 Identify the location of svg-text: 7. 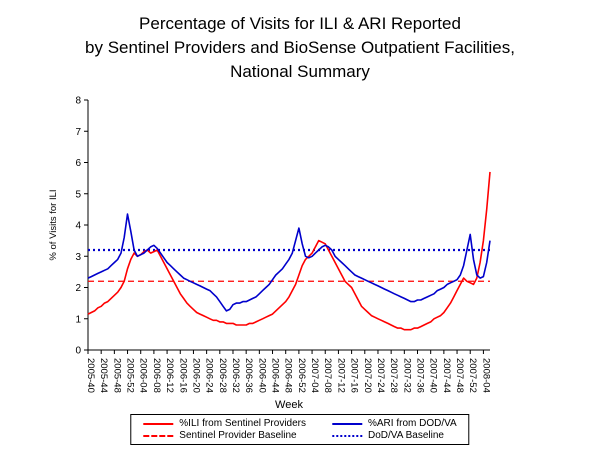
(78, 132).